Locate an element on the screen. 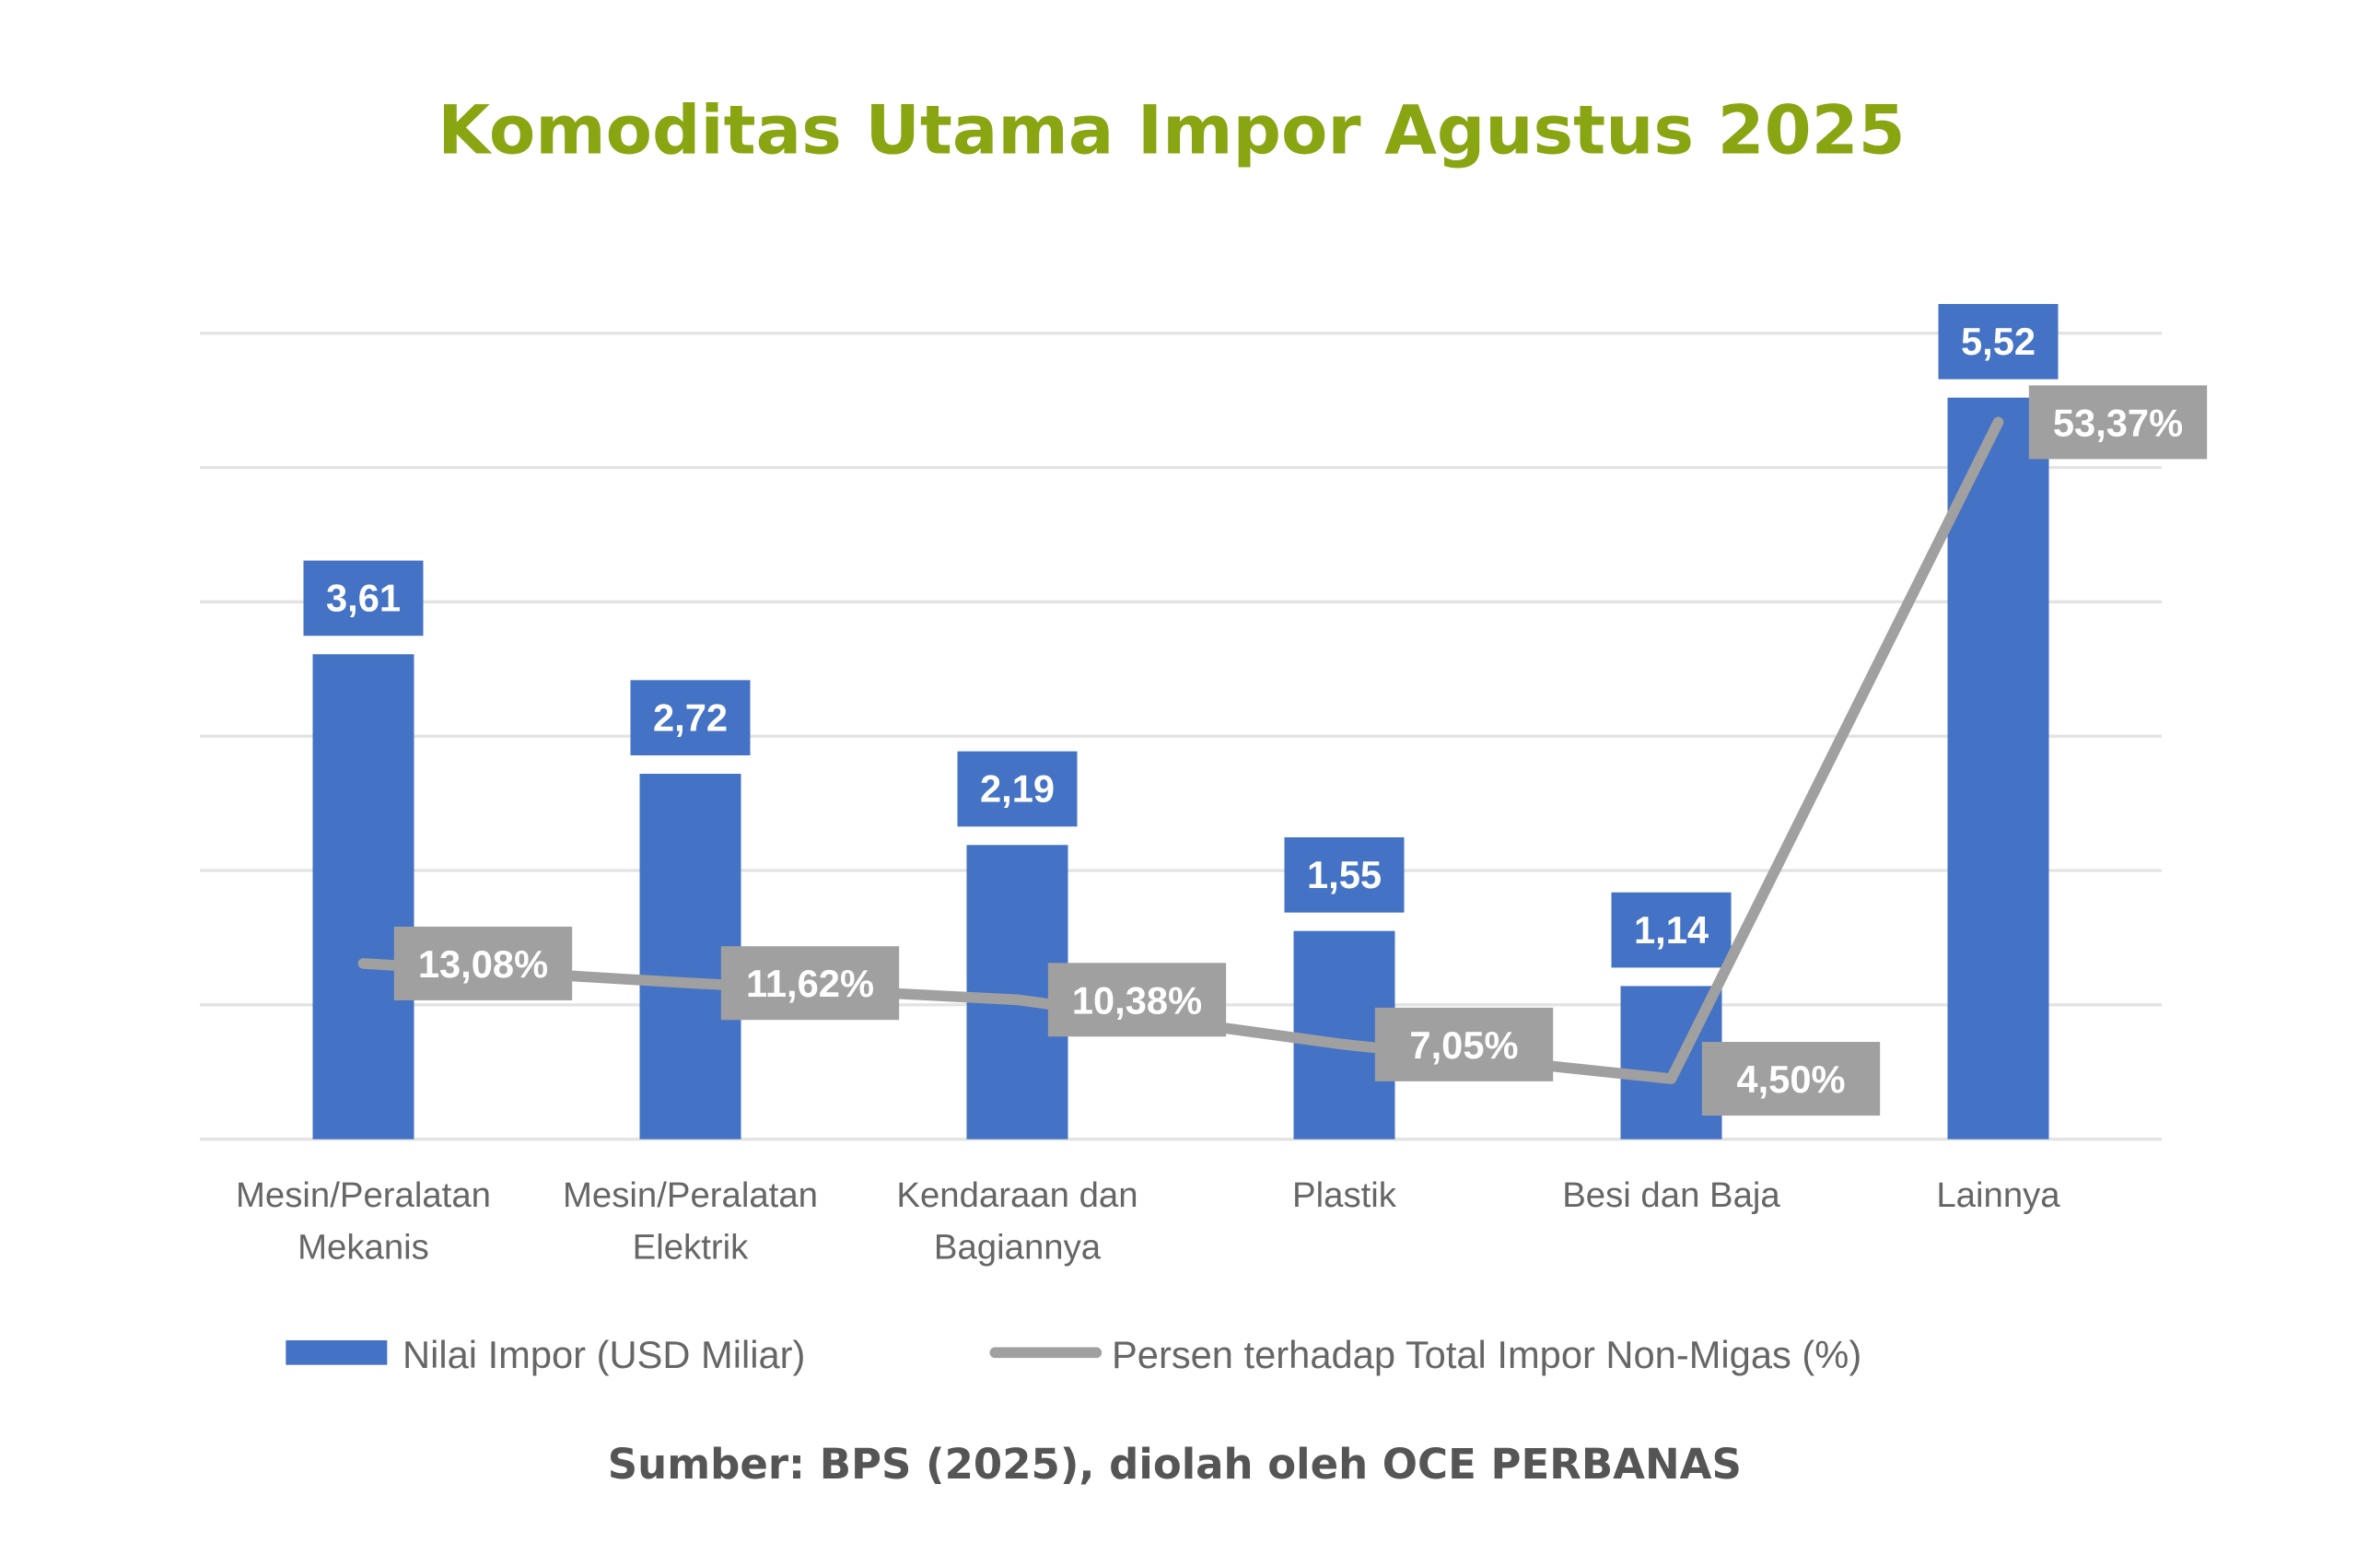  line-value-label: 7,05% is located at coordinates (1463, 1045).